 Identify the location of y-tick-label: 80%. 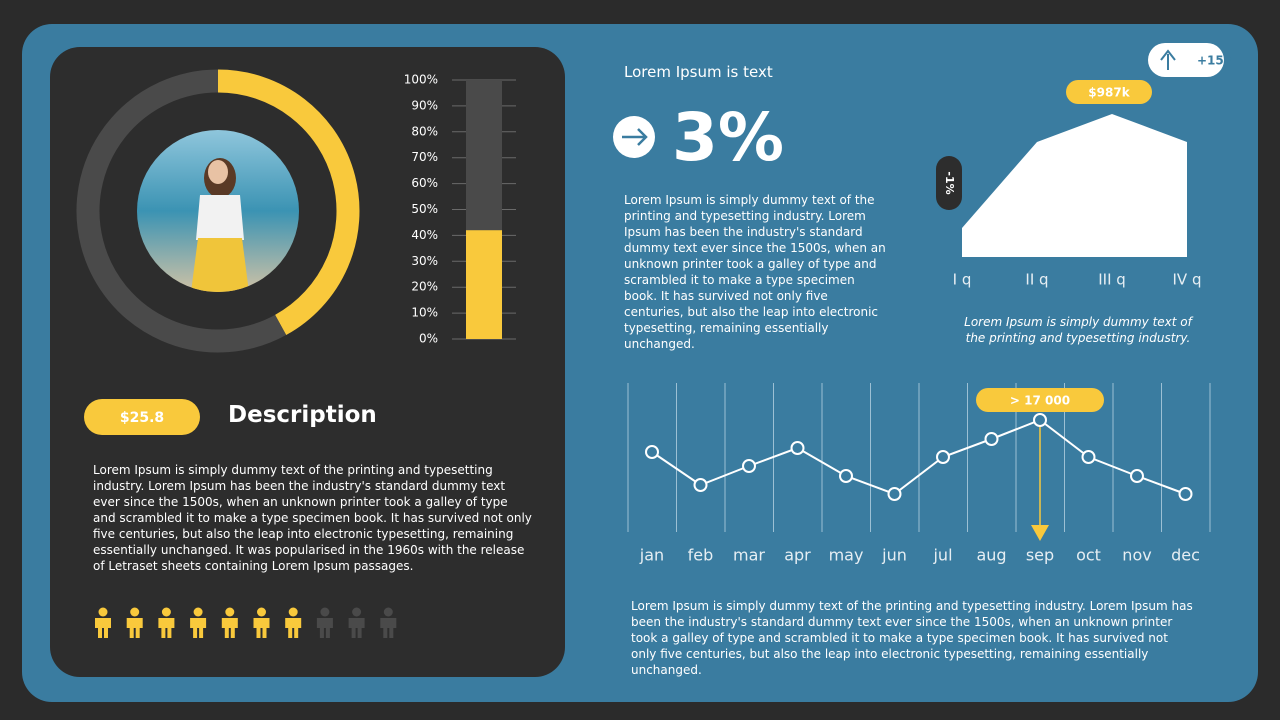
(424, 131).